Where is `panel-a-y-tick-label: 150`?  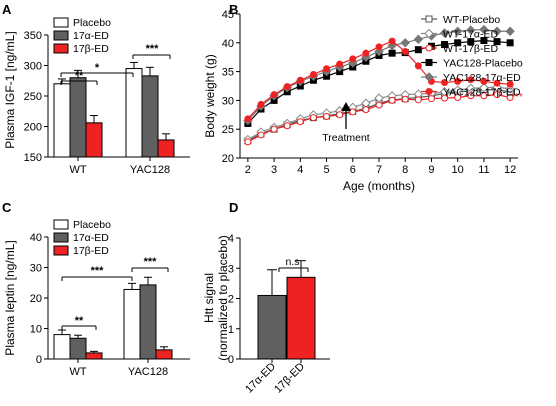 panel-a-y-tick-label: 150 is located at coordinates (33, 158).